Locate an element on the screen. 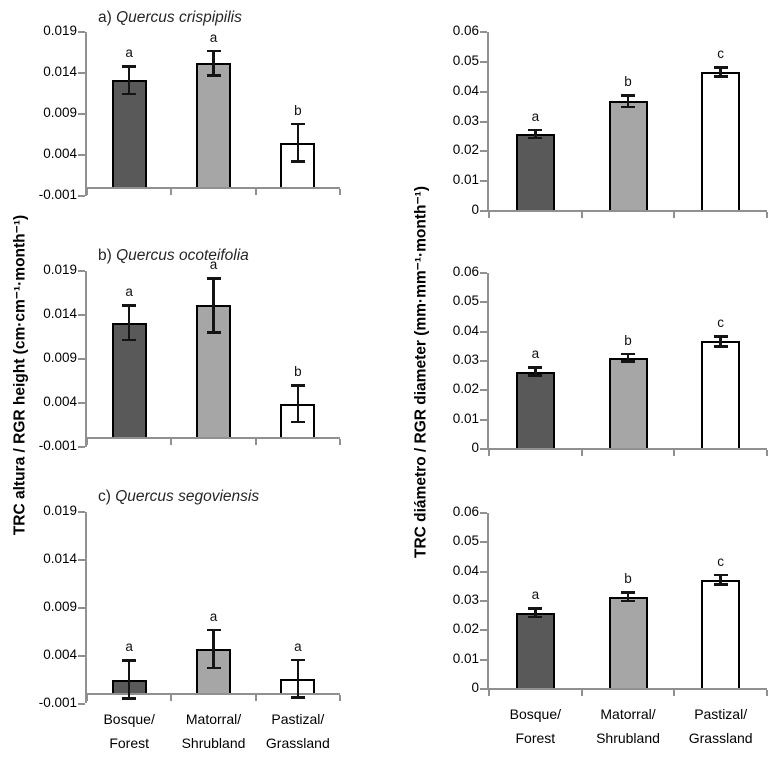  category-label-forest: Bosque/Forest is located at coordinates (535, 726).